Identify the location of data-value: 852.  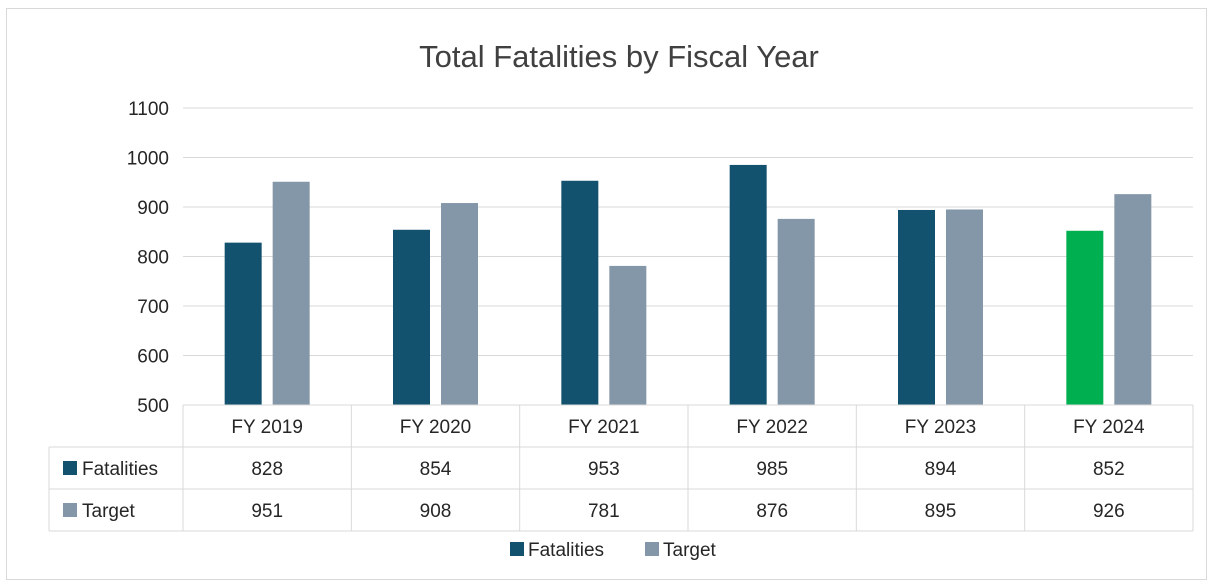
(1109, 469).